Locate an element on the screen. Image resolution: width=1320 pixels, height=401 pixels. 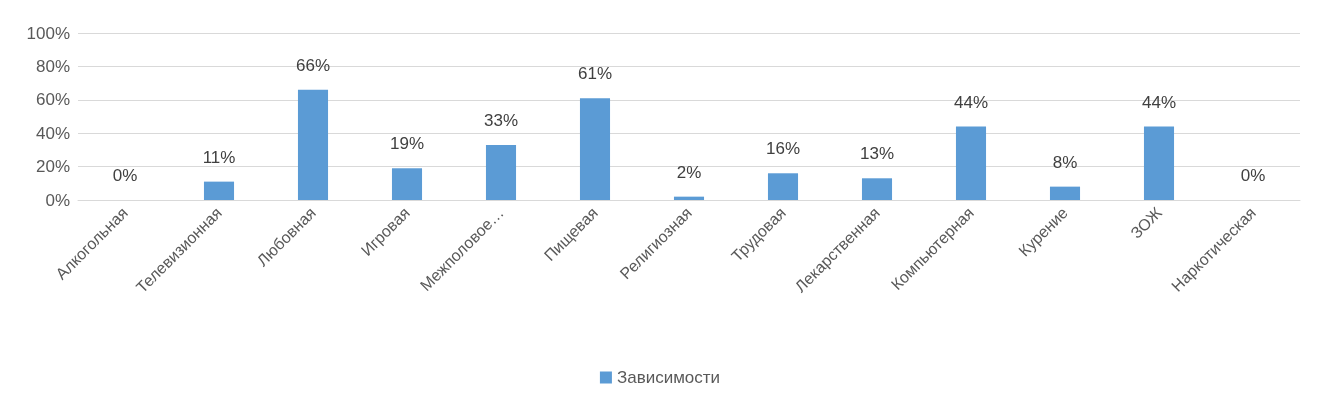
y-tick-label: 60% is located at coordinates (52, 100).